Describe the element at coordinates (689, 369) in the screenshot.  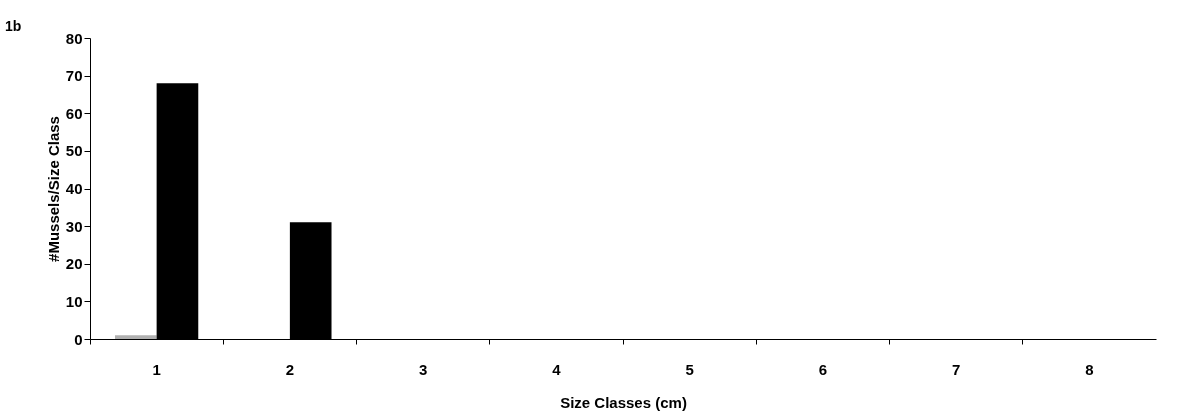
I see `x-tick-label: 5` at that location.